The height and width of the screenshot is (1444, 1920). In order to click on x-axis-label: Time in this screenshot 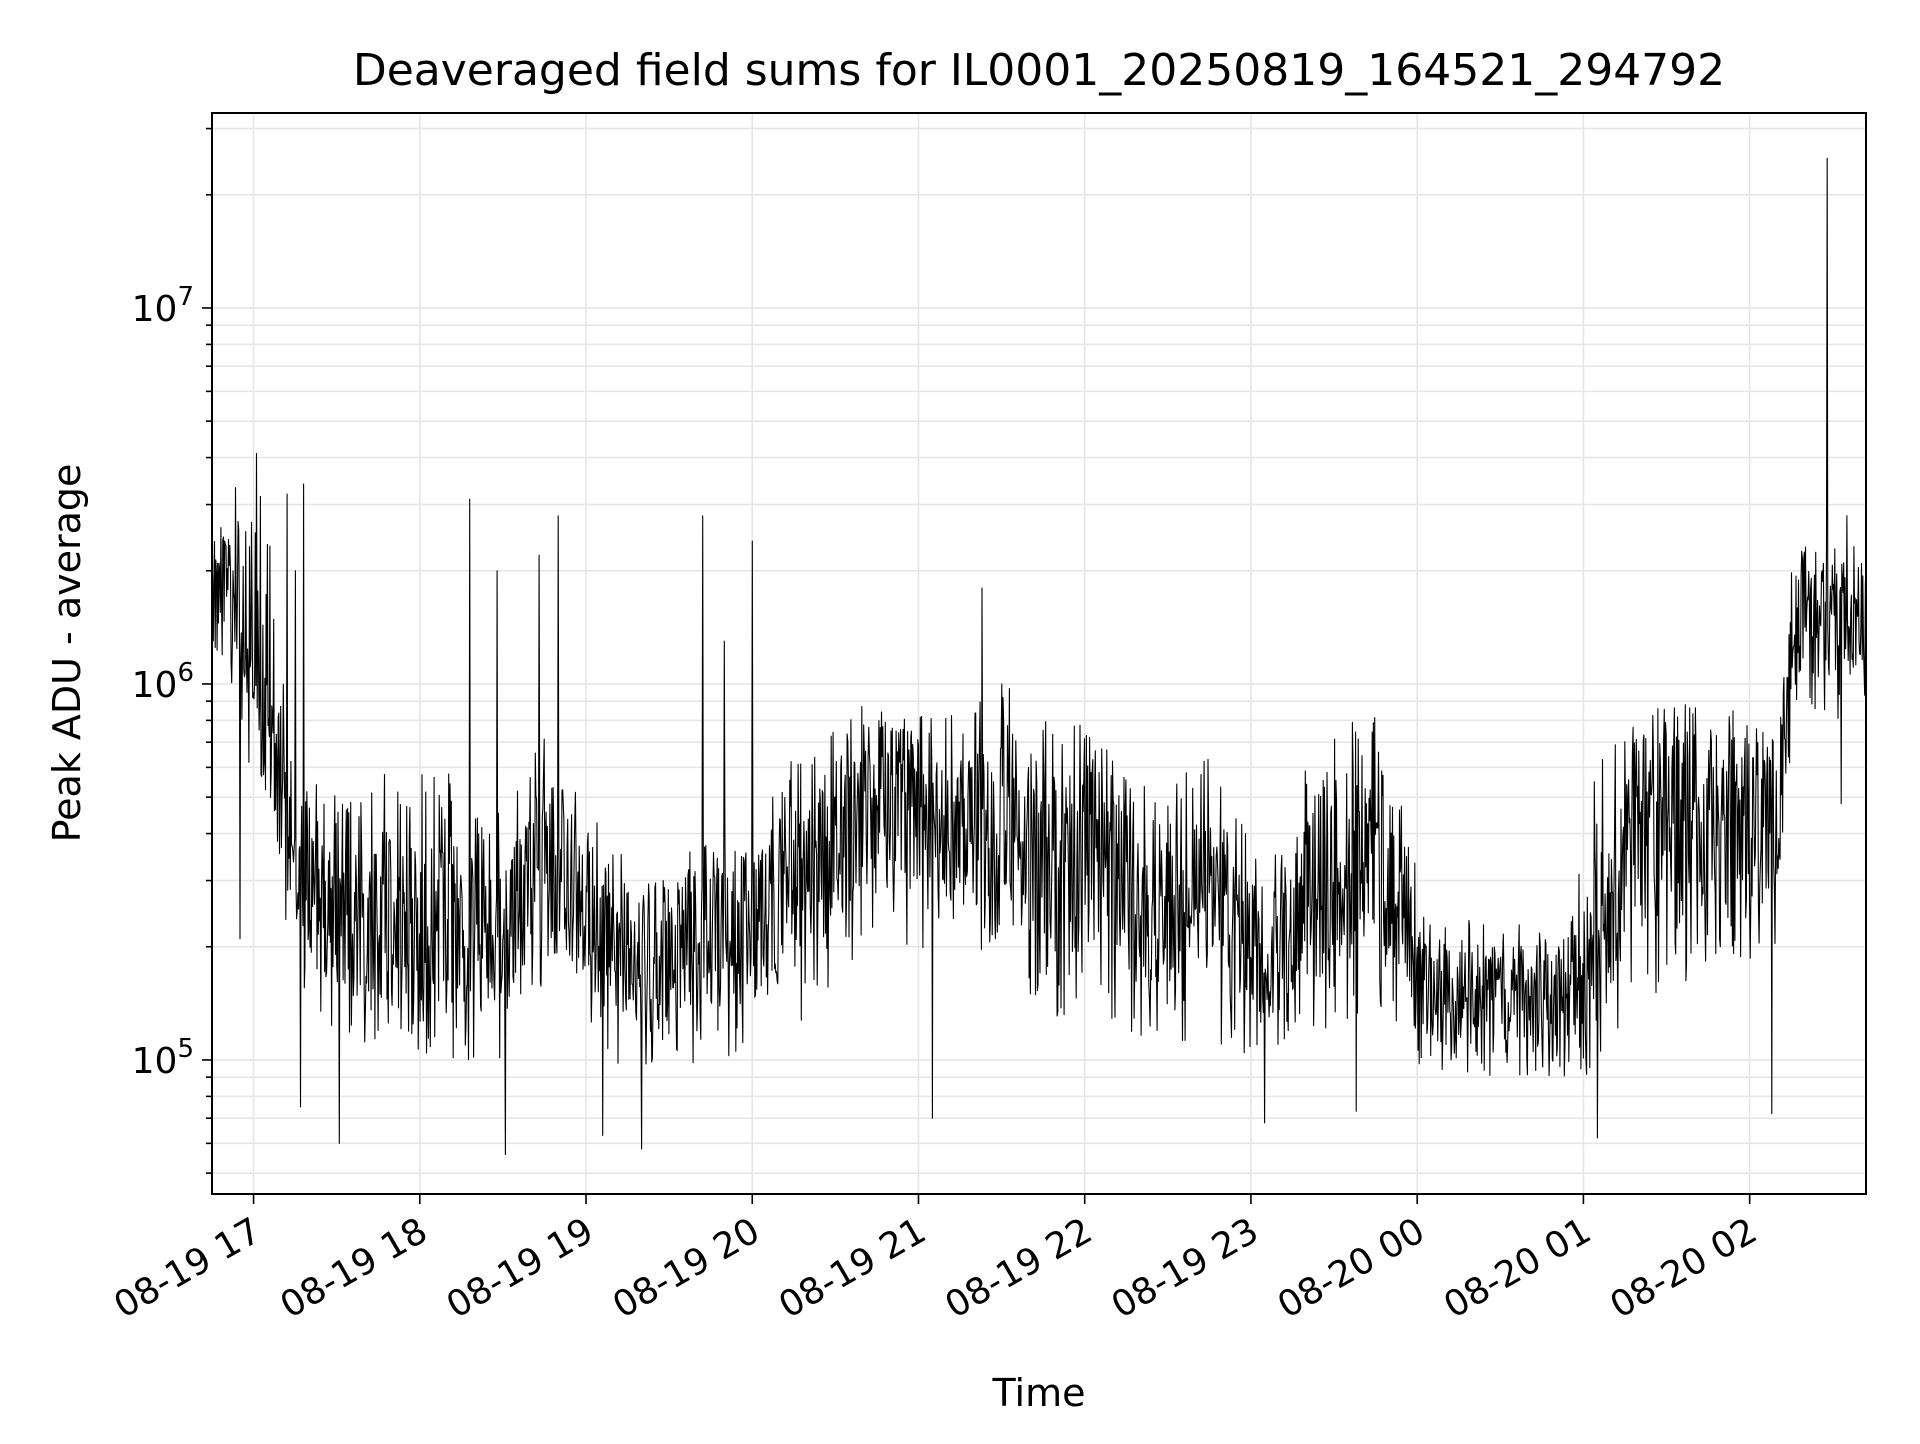, I will do `click(1039, 1393)`.